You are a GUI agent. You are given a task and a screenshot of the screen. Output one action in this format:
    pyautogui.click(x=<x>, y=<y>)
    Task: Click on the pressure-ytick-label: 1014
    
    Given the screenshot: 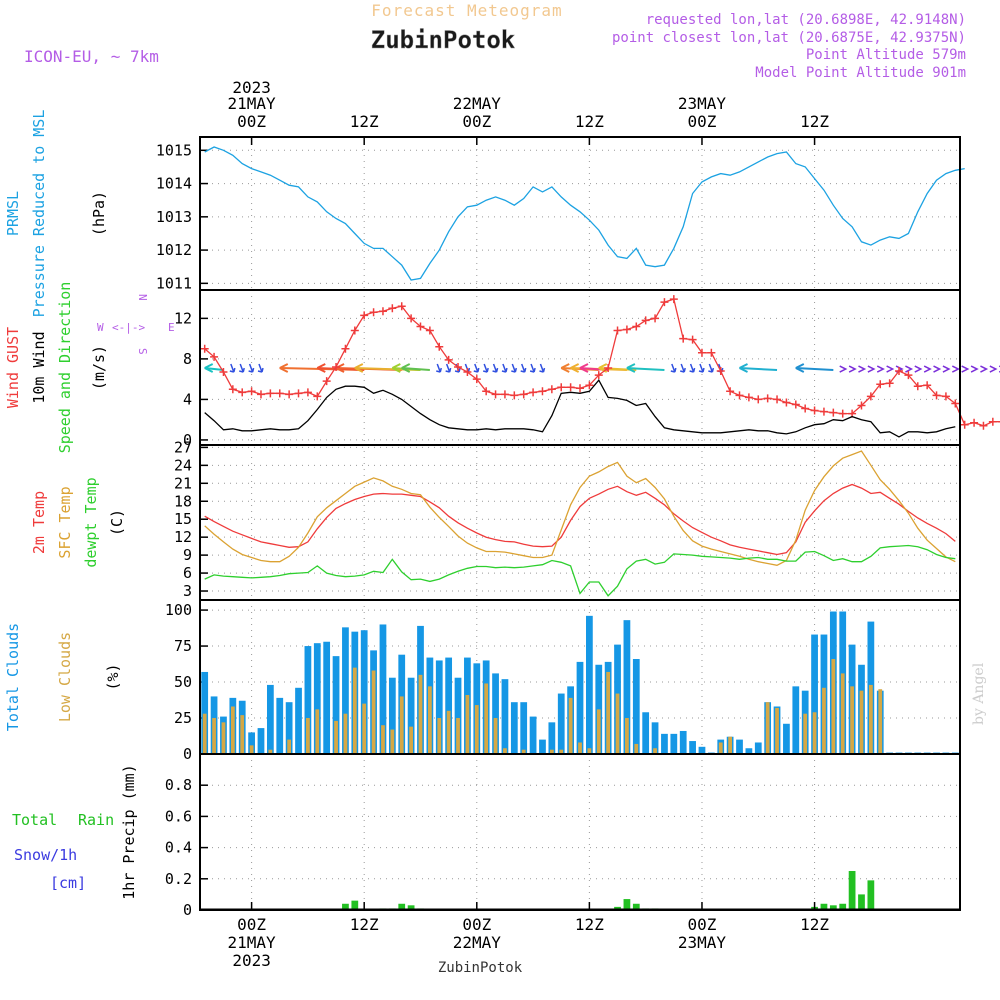 What is the action you would take?
    pyautogui.click(x=174, y=184)
    